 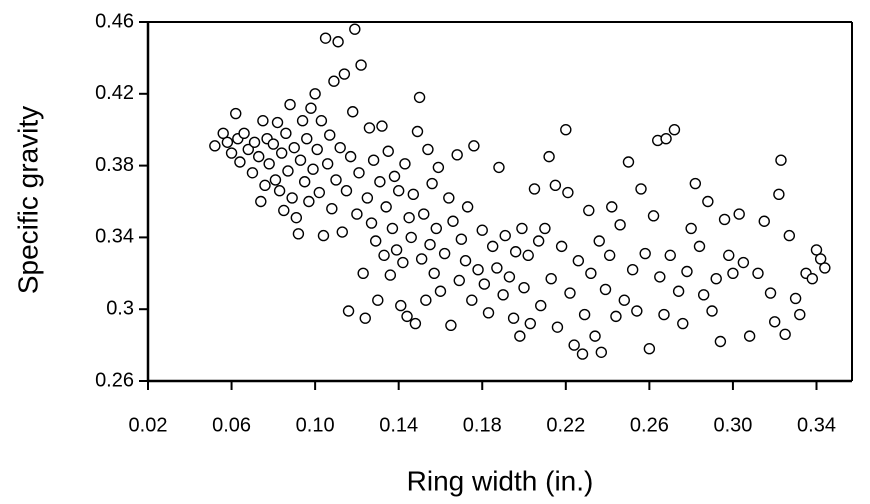 I want to click on x-tick-label: 0.22, so click(x=565, y=425).